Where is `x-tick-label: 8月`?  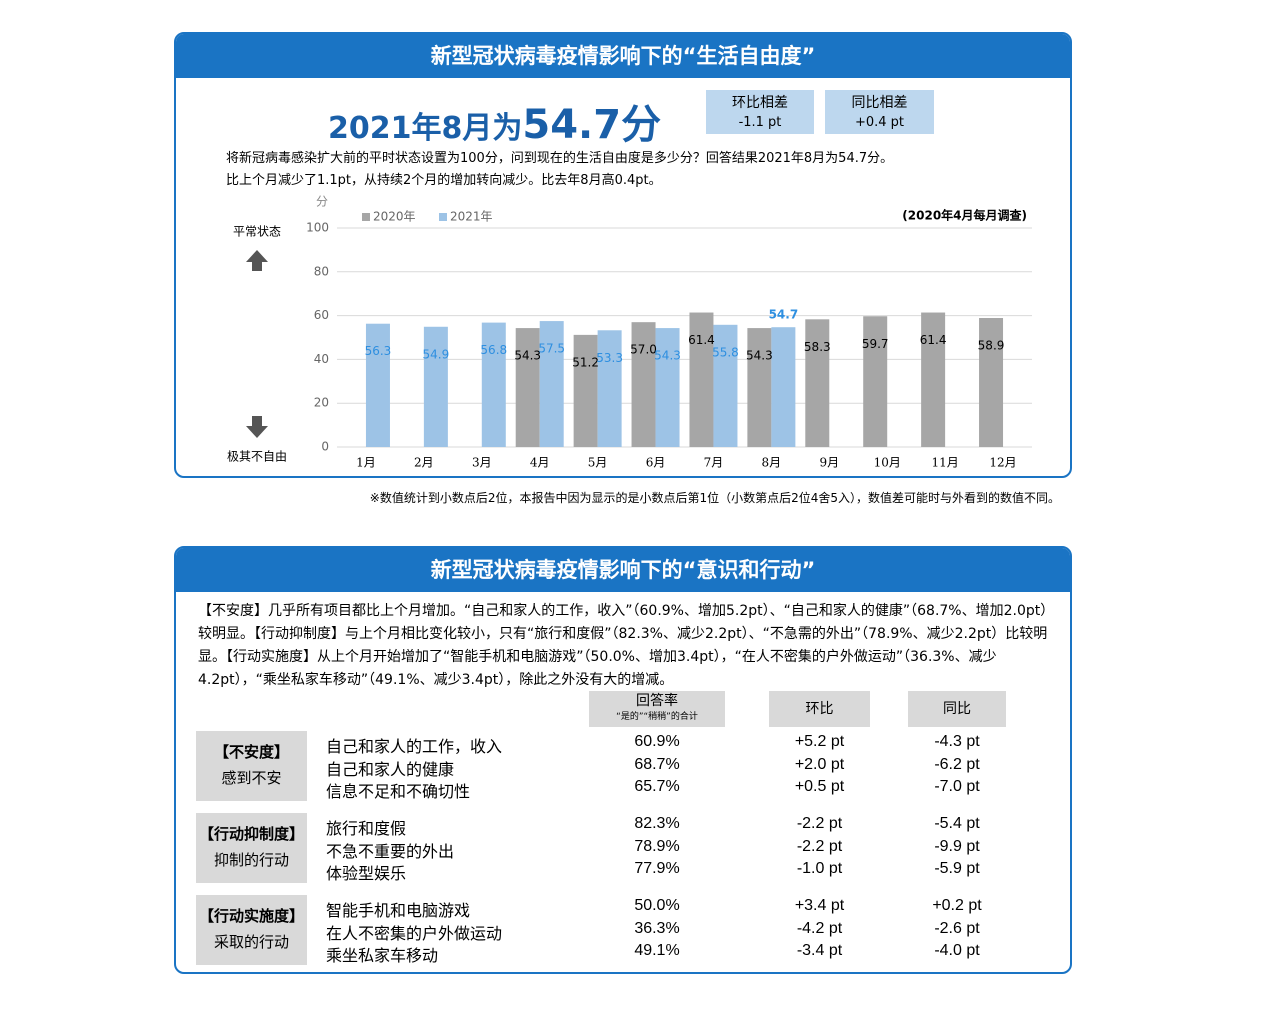 x-tick-label: 8月 is located at coordinates (772, 463).